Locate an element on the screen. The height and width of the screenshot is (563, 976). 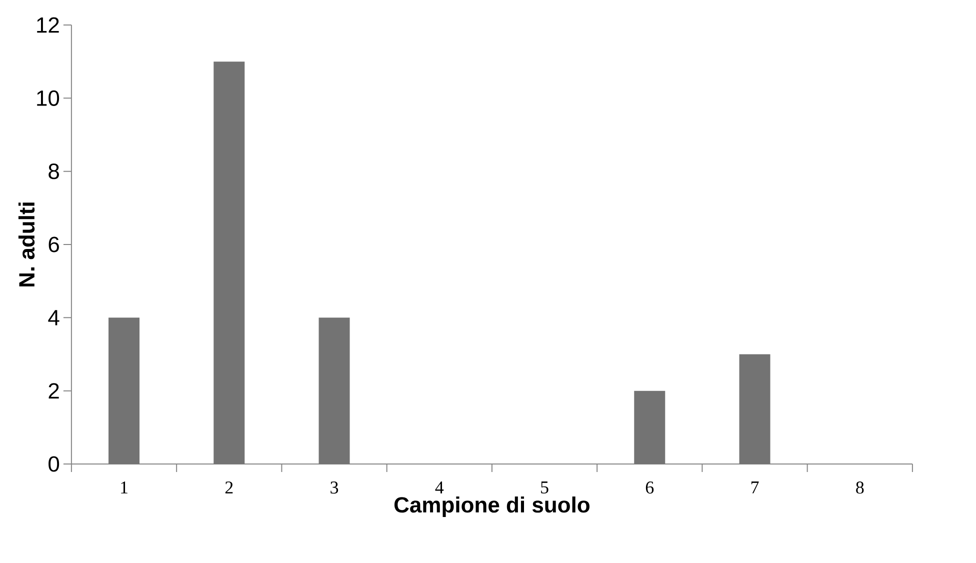
y-axis-title: N. adulti is located at coordinates (26, 244).